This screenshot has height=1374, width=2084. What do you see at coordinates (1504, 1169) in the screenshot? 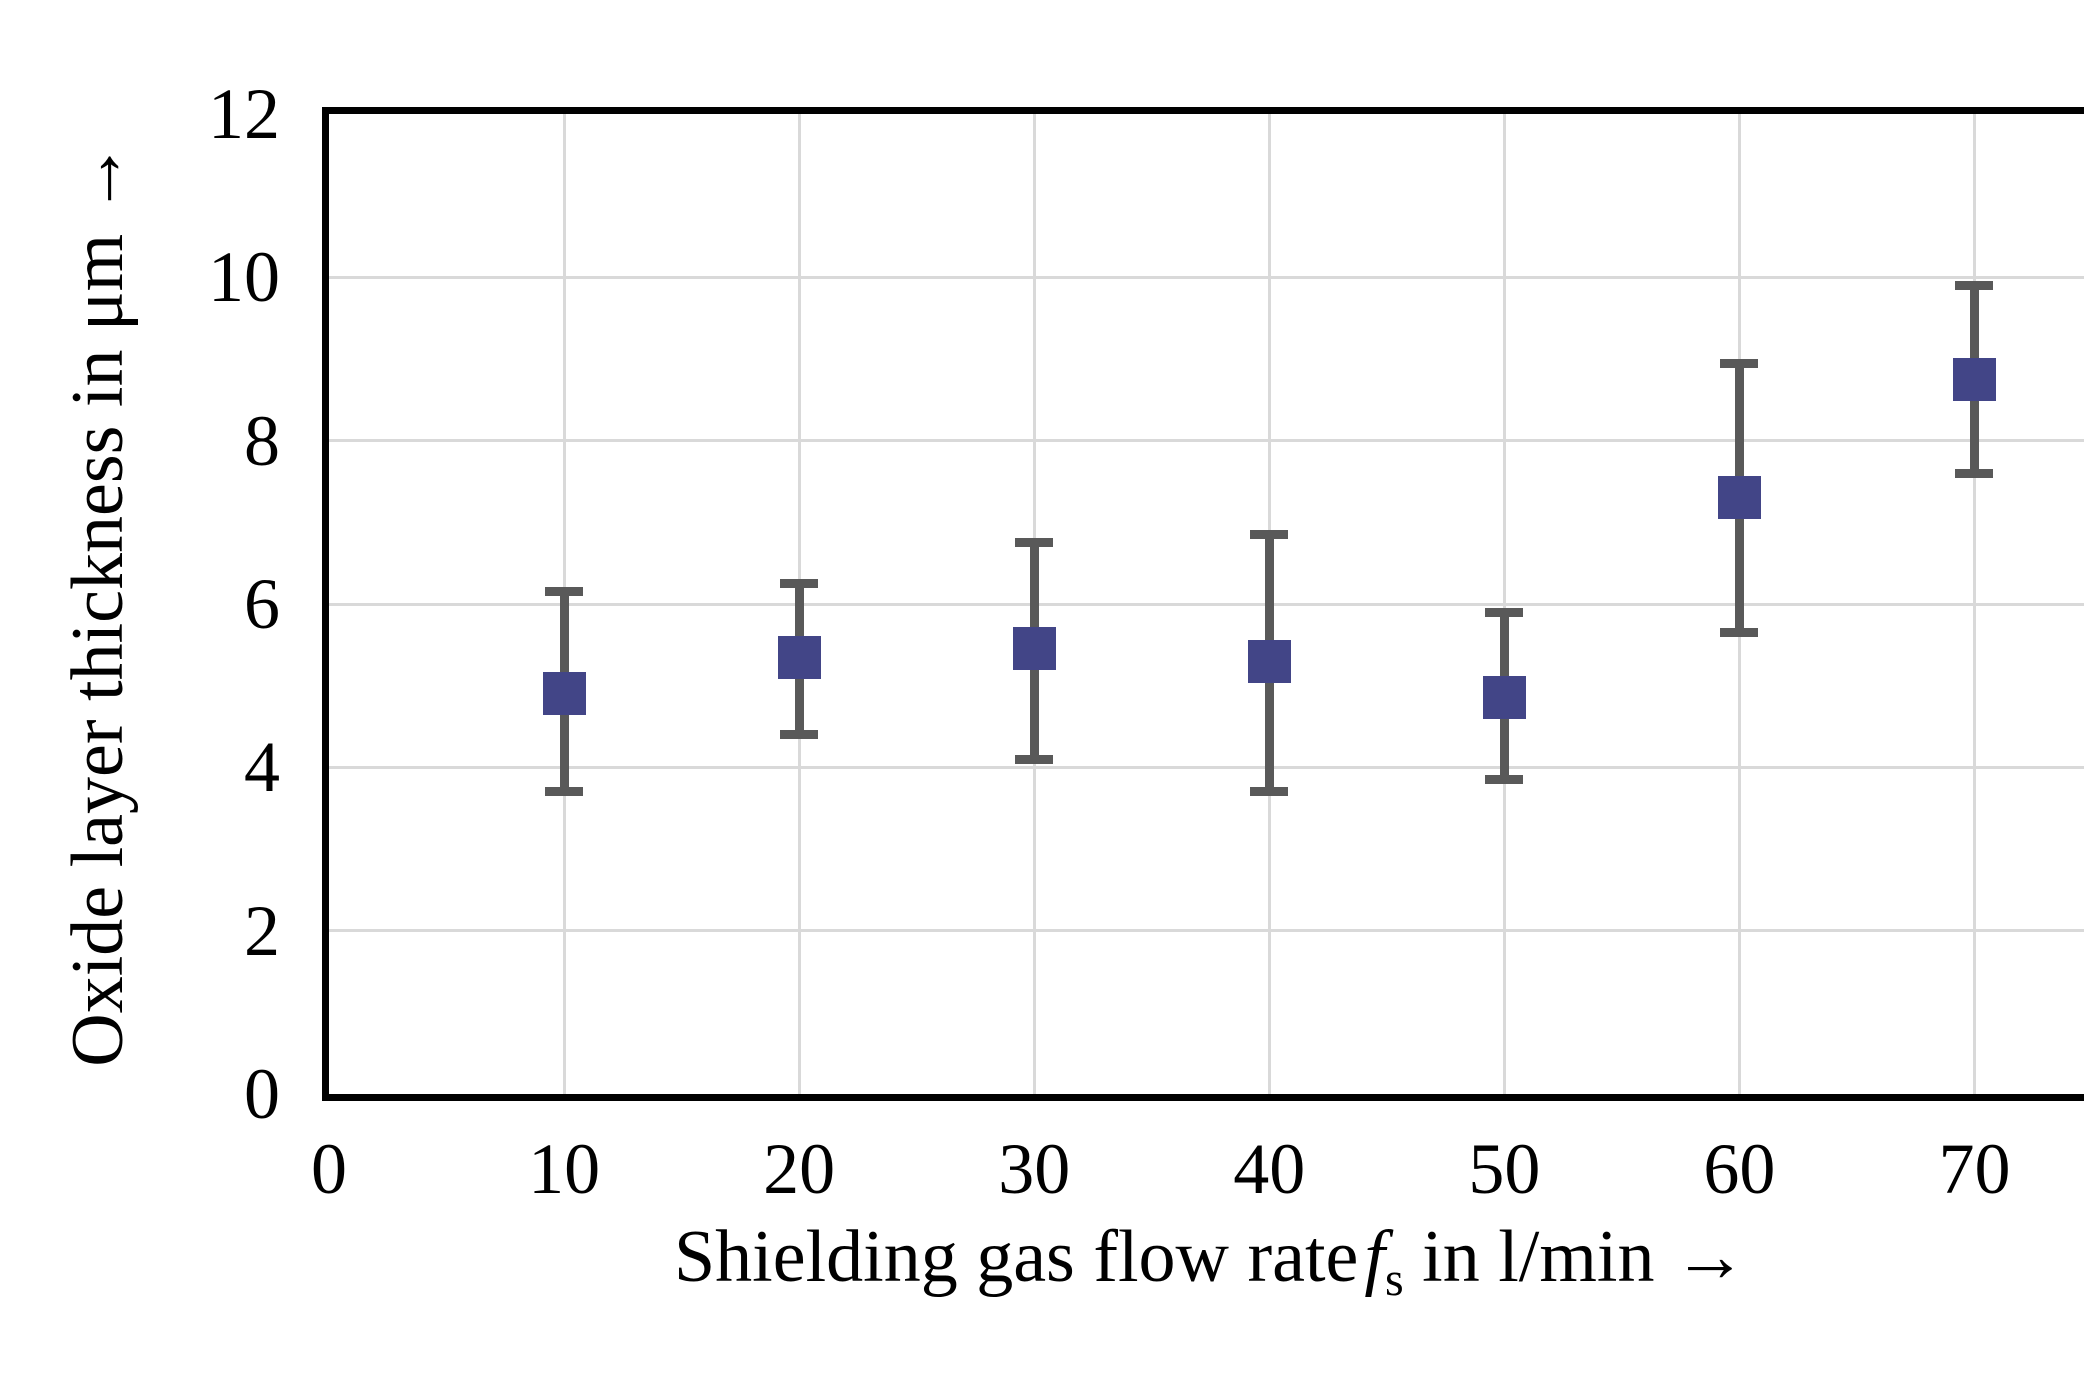
I see `x-tick-label: 50` at bounding box center [1504, 1169].